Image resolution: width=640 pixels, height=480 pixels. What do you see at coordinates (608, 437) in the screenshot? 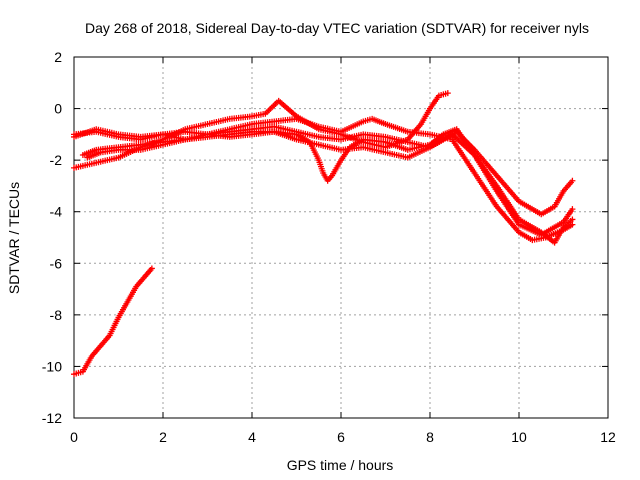
I see `x-tick-label: 12` at bounding box center [608, 437].